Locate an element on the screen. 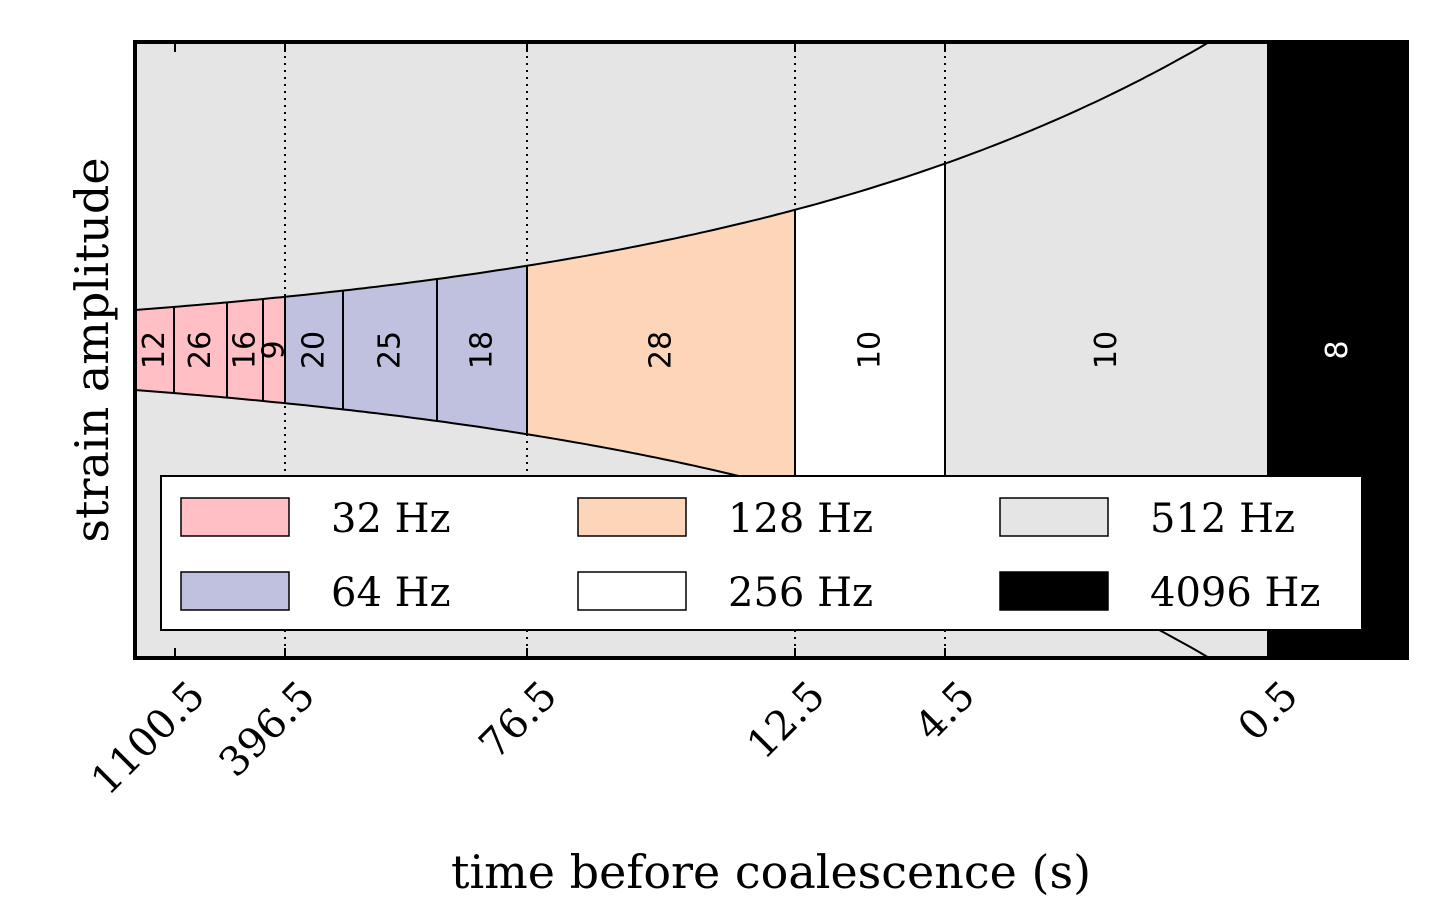 This screenshot has width=1440, height=900. segment-duration-label: 26 is located at coordinates (200, 350).